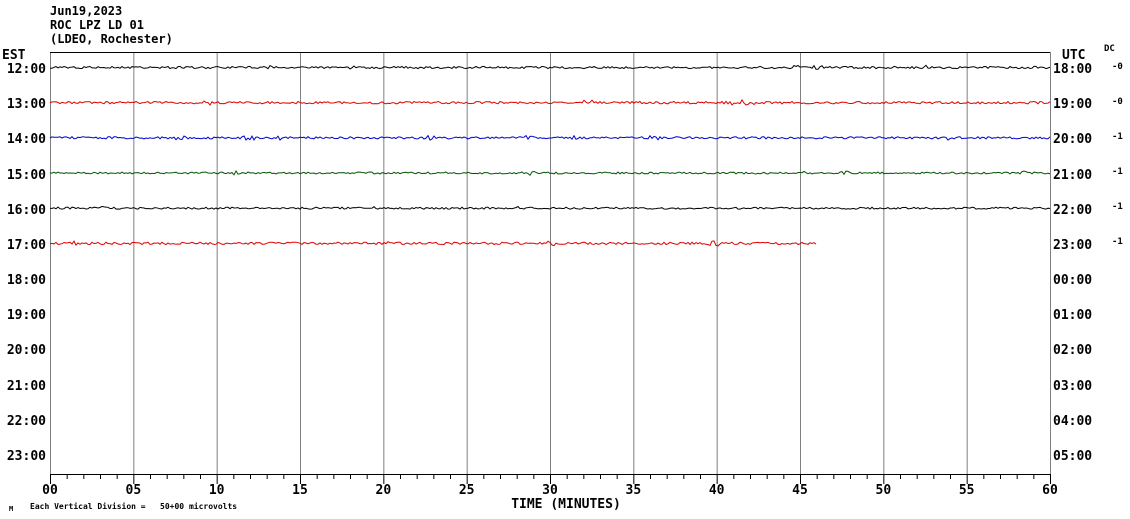 This screenshot has width=1130, height=519. I want to click on est-time-label: 22:00, so click(26, 421).